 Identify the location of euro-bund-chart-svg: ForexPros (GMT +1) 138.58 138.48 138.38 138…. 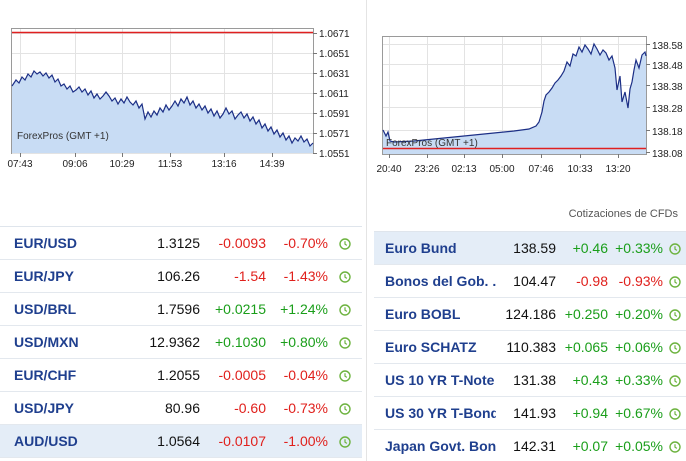
(529, 105).